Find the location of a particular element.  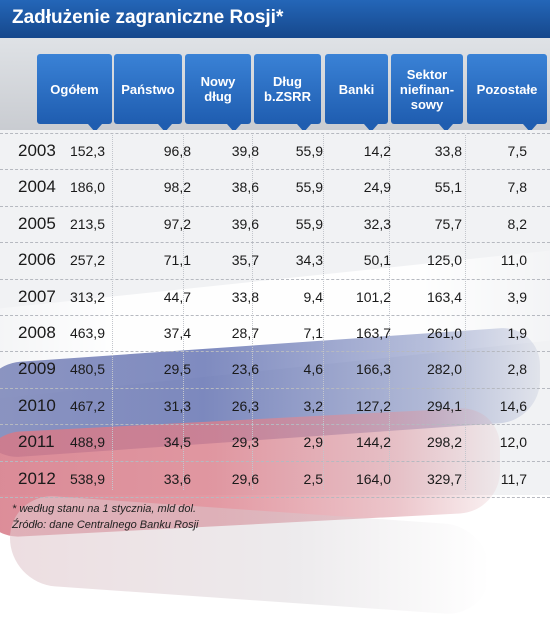

table-cell: 29,6 is located at coordinates (245, 479).